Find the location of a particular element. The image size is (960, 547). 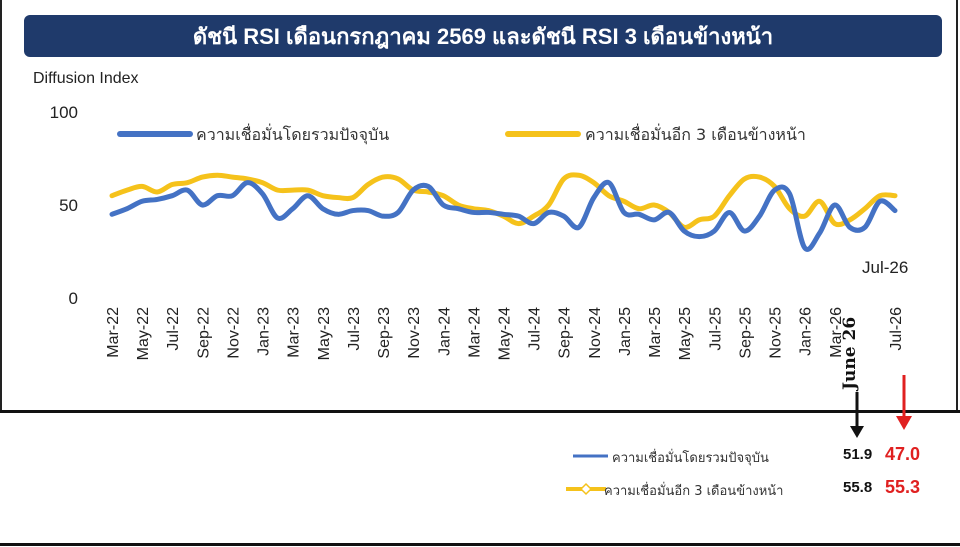

summary-legend-swatch-future is located at coordinates (586, 489).